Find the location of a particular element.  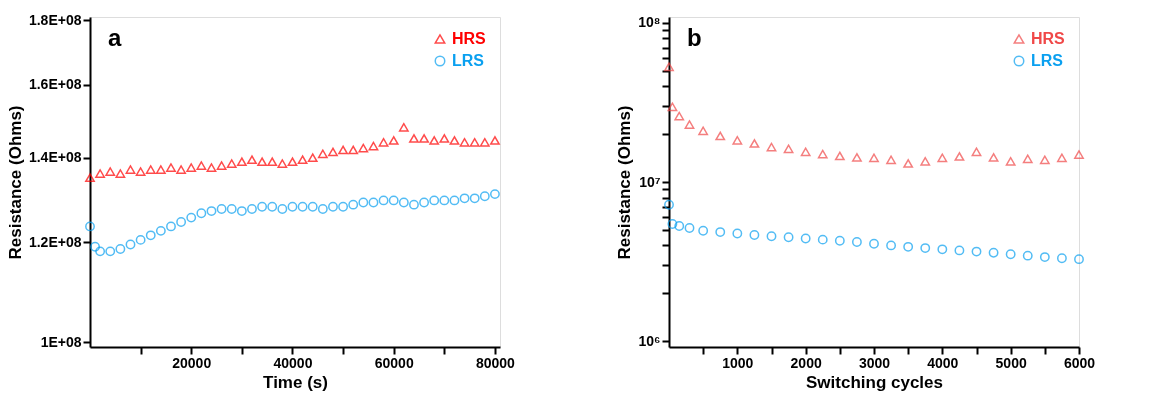

x-tick-label: 80000 is located at coordinates (495, 362).